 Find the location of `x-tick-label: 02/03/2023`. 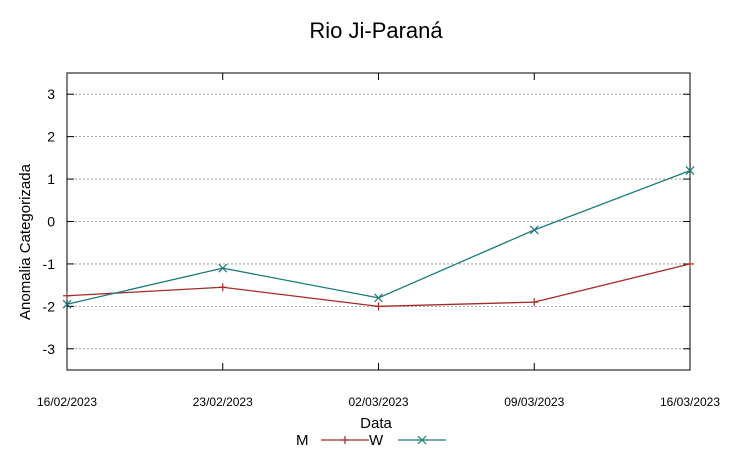

x-tick-label: 02/03/2023 is located at coordinates (378, 402).